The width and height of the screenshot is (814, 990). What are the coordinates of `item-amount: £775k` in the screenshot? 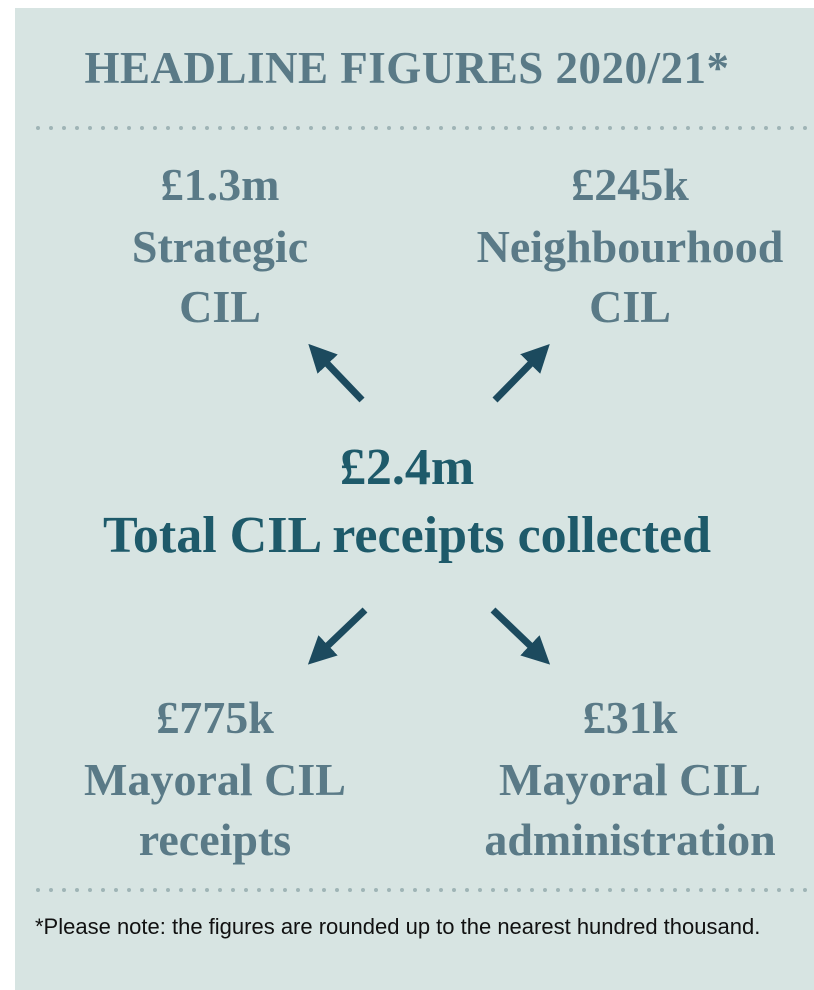 It's located at (215, 717).